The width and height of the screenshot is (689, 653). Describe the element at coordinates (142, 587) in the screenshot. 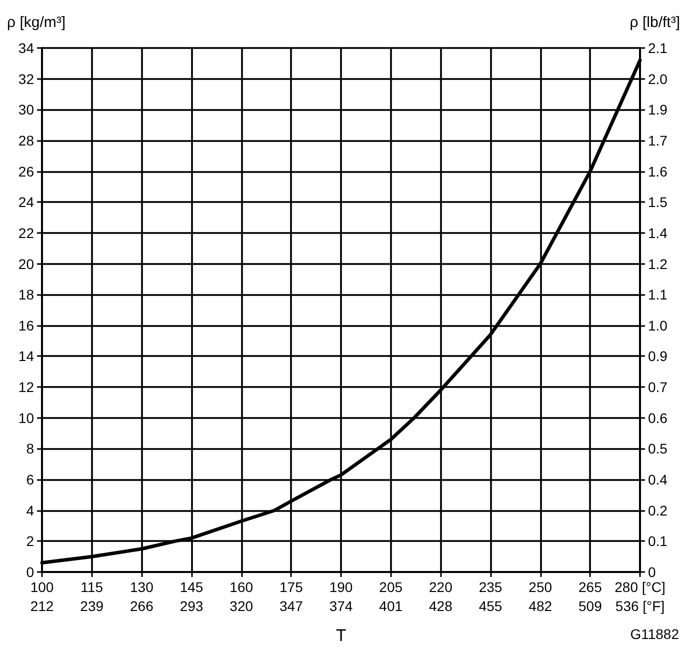

I see `x-tick-label: 130` at that location.